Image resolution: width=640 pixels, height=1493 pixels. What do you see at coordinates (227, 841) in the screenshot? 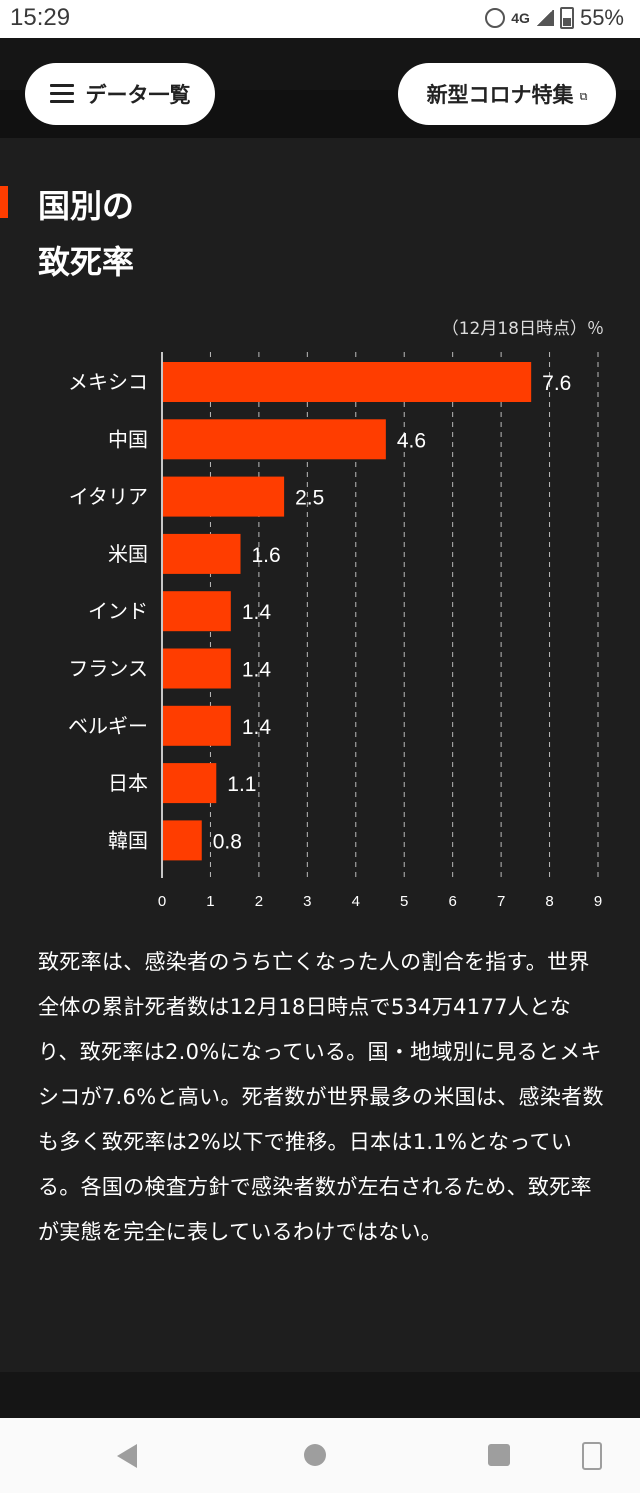
I see `value-label: 0.8` at bounding box center [227, 841].